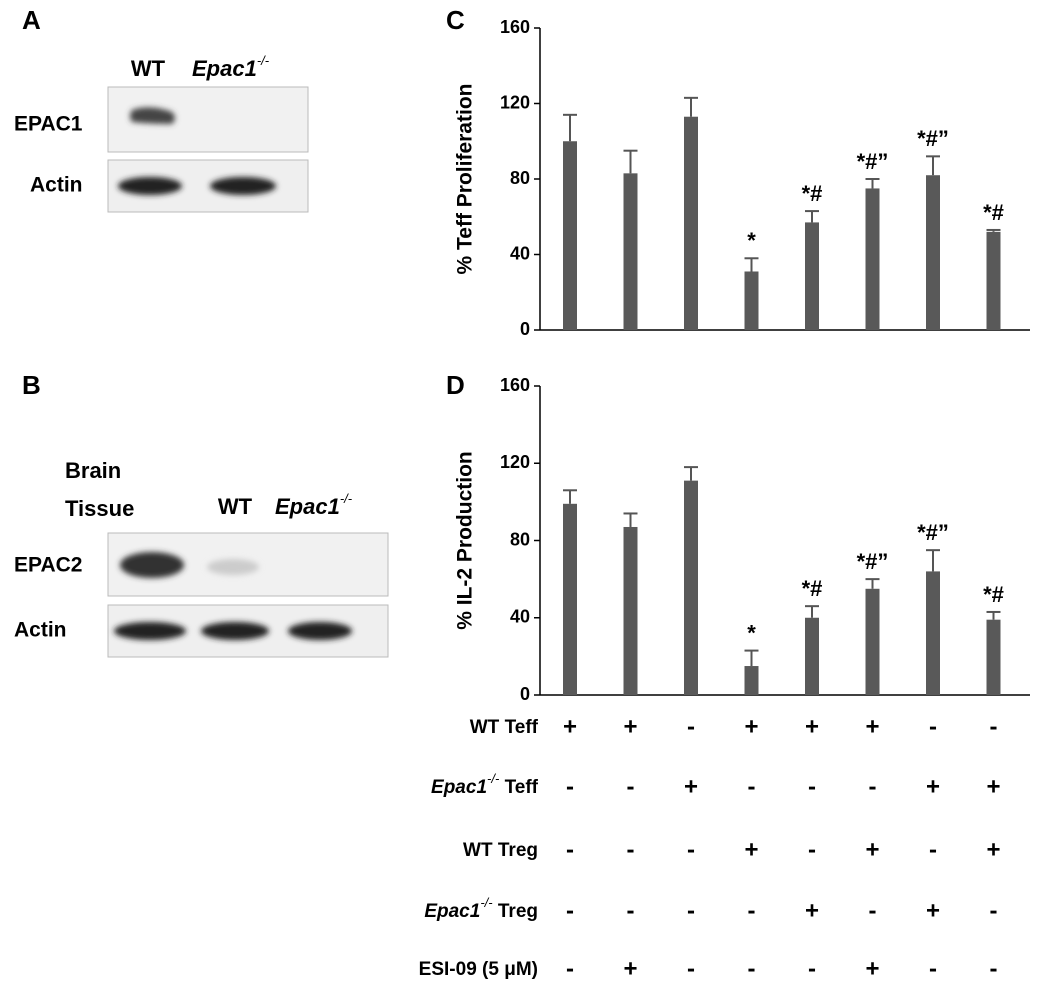  I want to click on lane-label: WT, so click(148, 68).